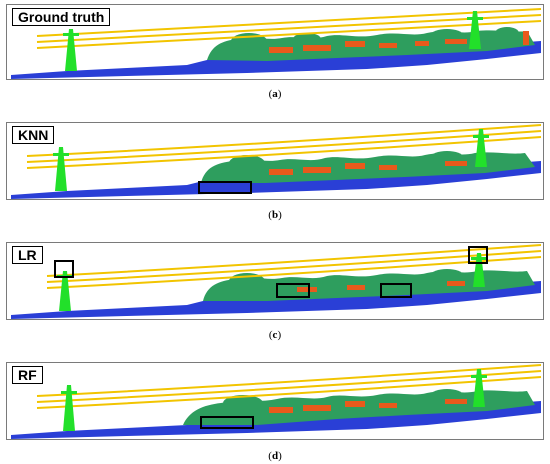  I want to click on caption-a: (a), so click(275, 94).